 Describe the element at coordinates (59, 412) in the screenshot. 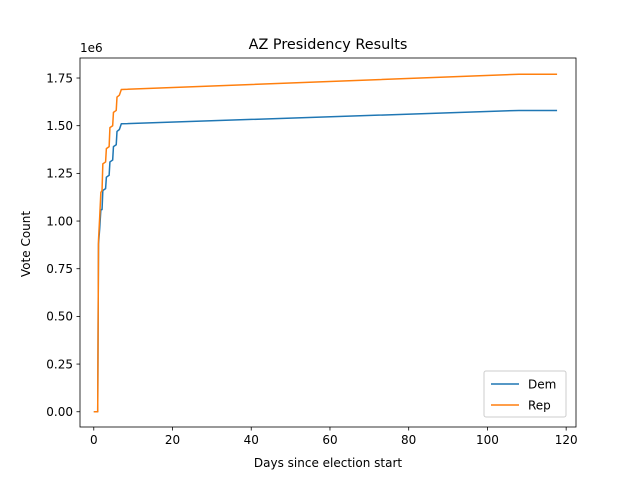

I see `y-tick-label: 0.00` at that location.